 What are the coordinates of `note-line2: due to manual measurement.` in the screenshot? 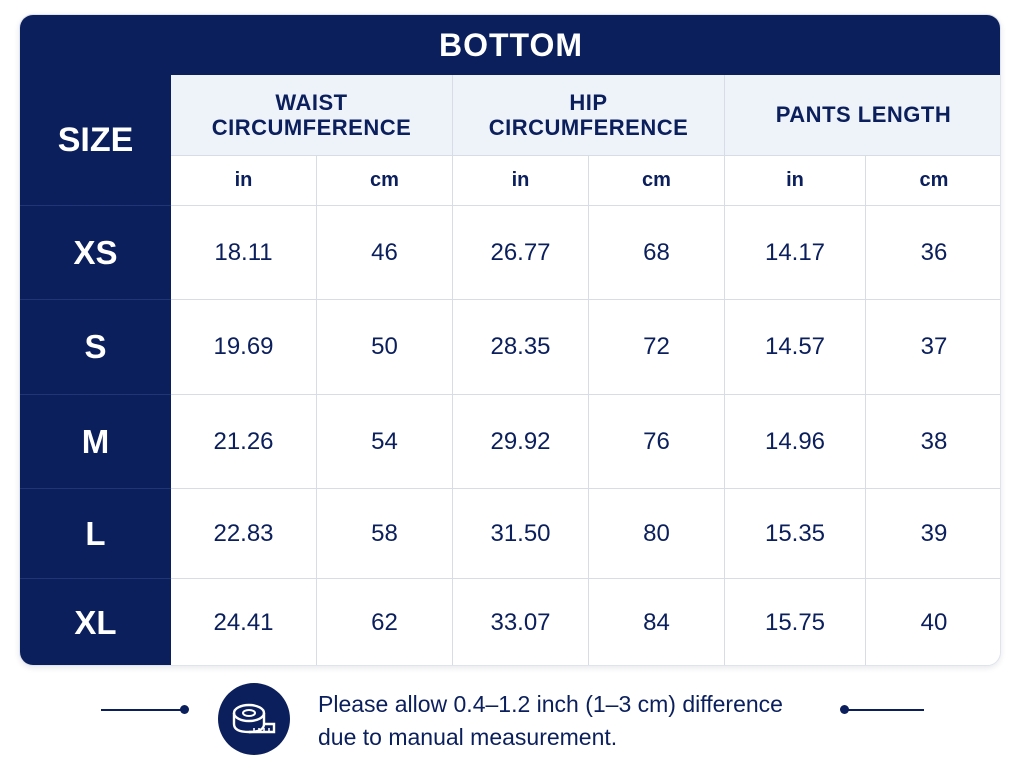 It's located at (468, 737).